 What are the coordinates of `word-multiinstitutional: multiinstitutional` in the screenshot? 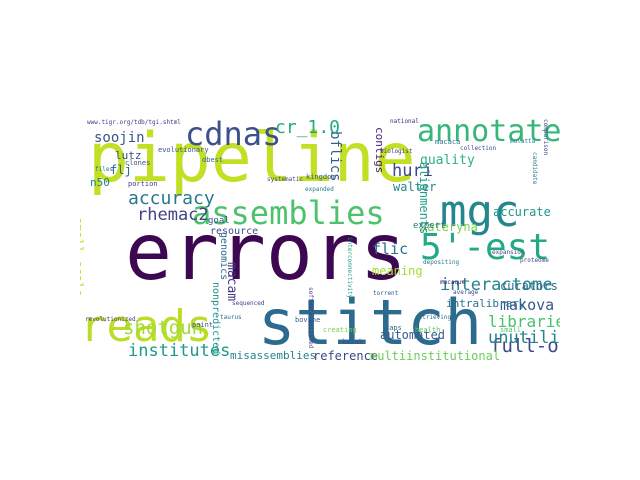 It's located at (435, 355).